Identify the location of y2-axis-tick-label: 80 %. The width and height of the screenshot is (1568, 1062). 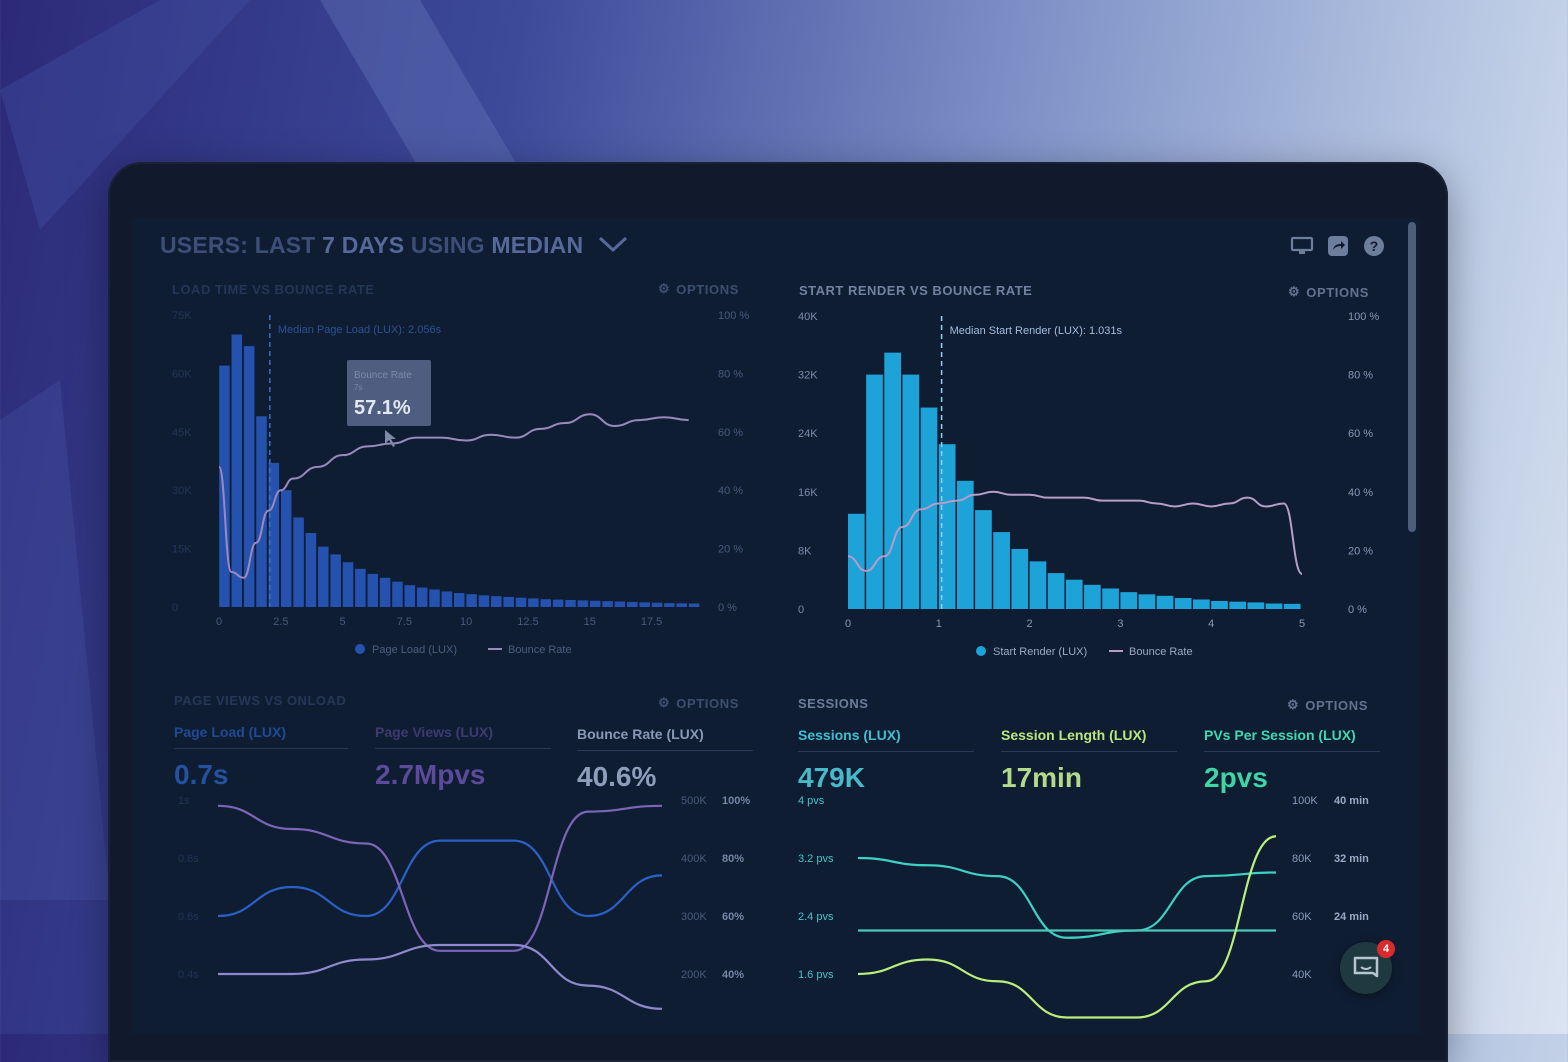
(730, 374).